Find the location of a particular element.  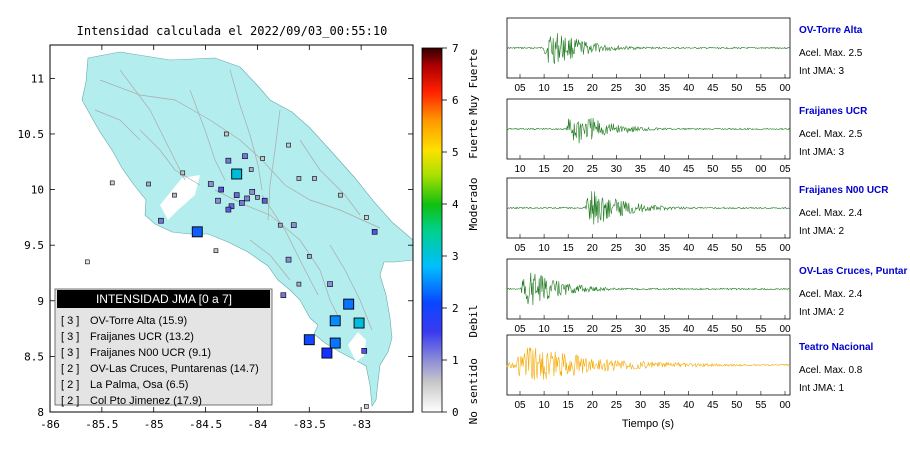

colorbar-tick-label: 4 is located at coordinates (455, 204).